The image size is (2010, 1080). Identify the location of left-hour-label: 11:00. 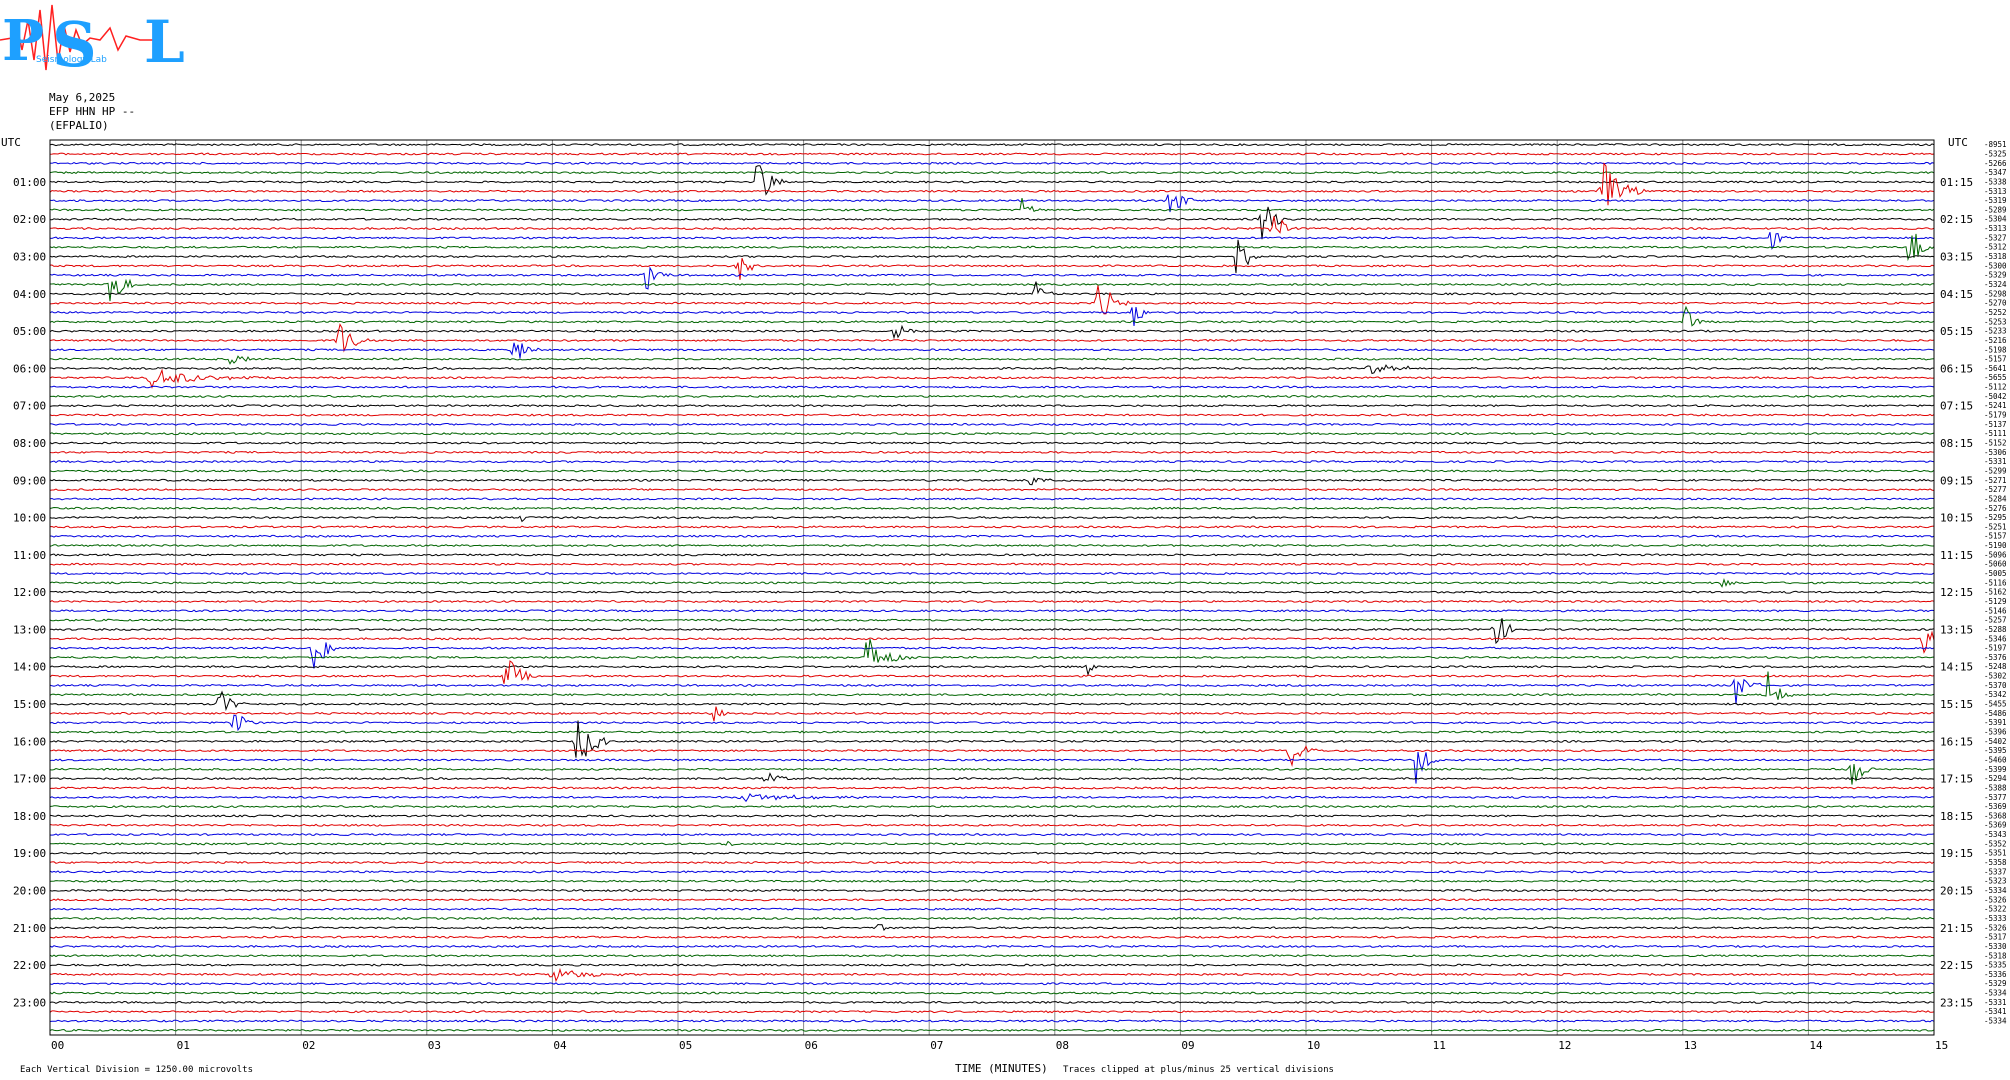
(29, 555).